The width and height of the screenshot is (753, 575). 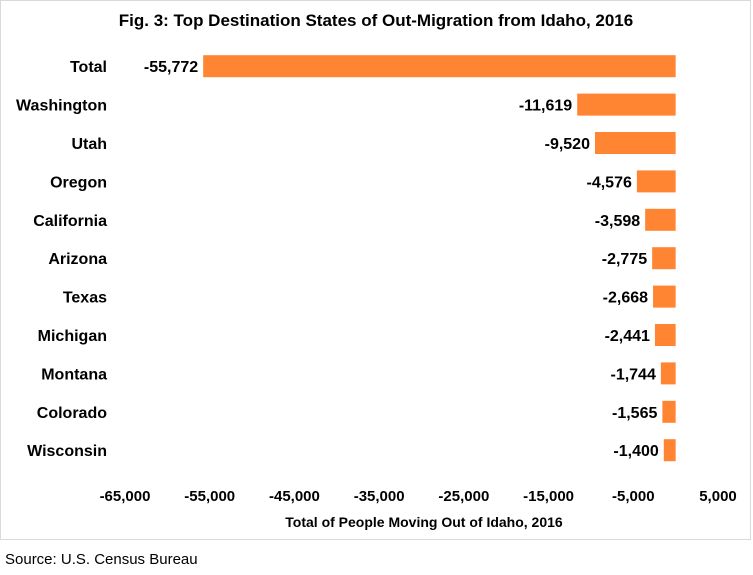 What do you see at coordinates (61, 106) in the screenshot?
I see `category-label: Washington` at bounding box center [61, 106].